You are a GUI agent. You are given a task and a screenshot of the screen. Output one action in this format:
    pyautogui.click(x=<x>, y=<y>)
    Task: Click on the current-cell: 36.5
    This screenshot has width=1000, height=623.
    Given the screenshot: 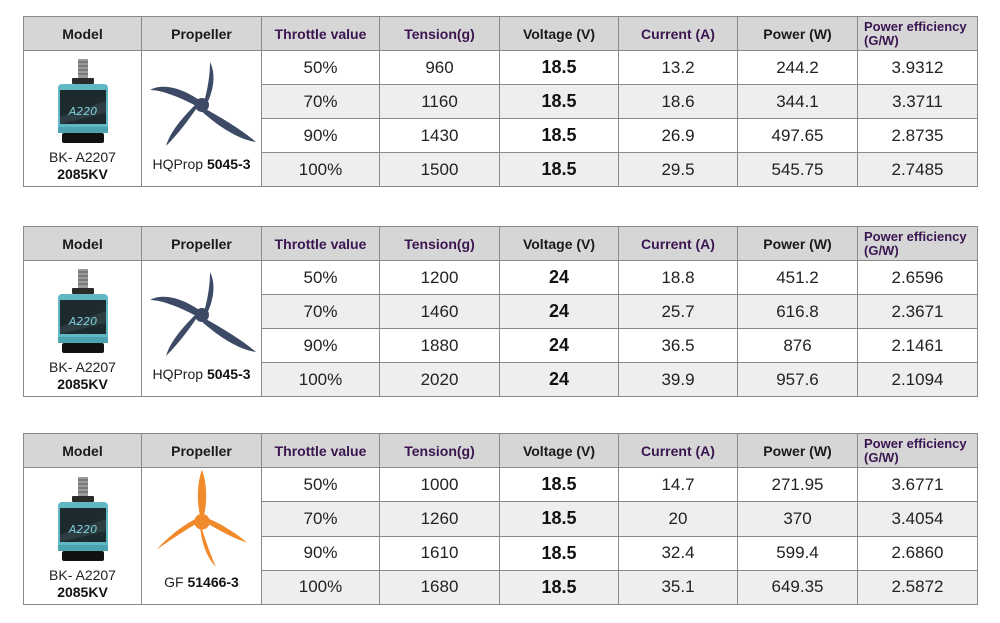 What is the action you would take?
    pyautogui.click(x=678, y=345)
    